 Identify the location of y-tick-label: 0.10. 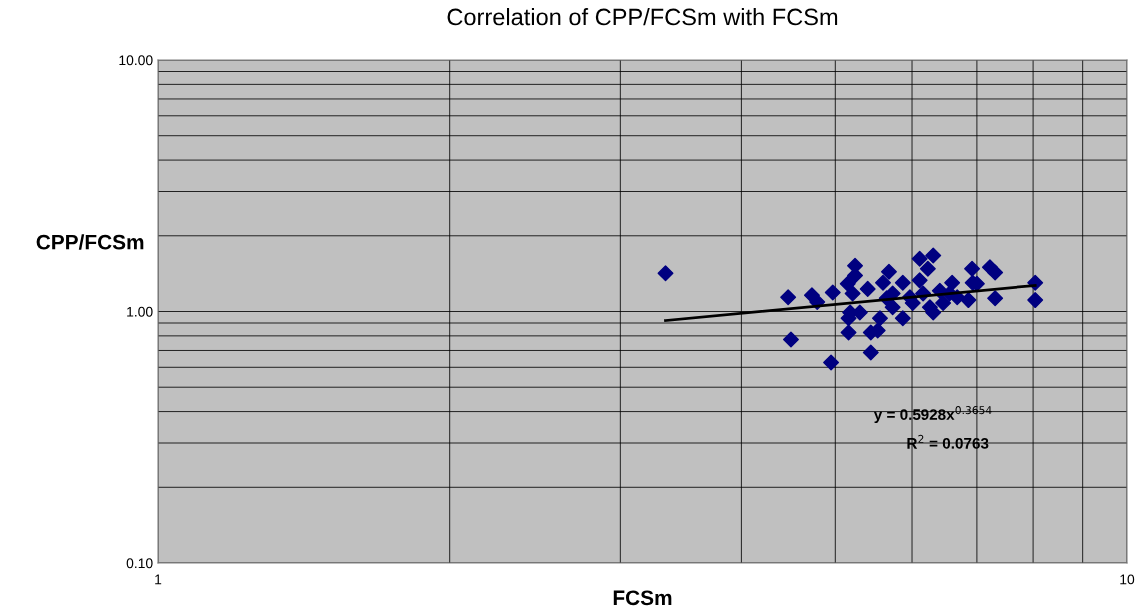
(139, 563).